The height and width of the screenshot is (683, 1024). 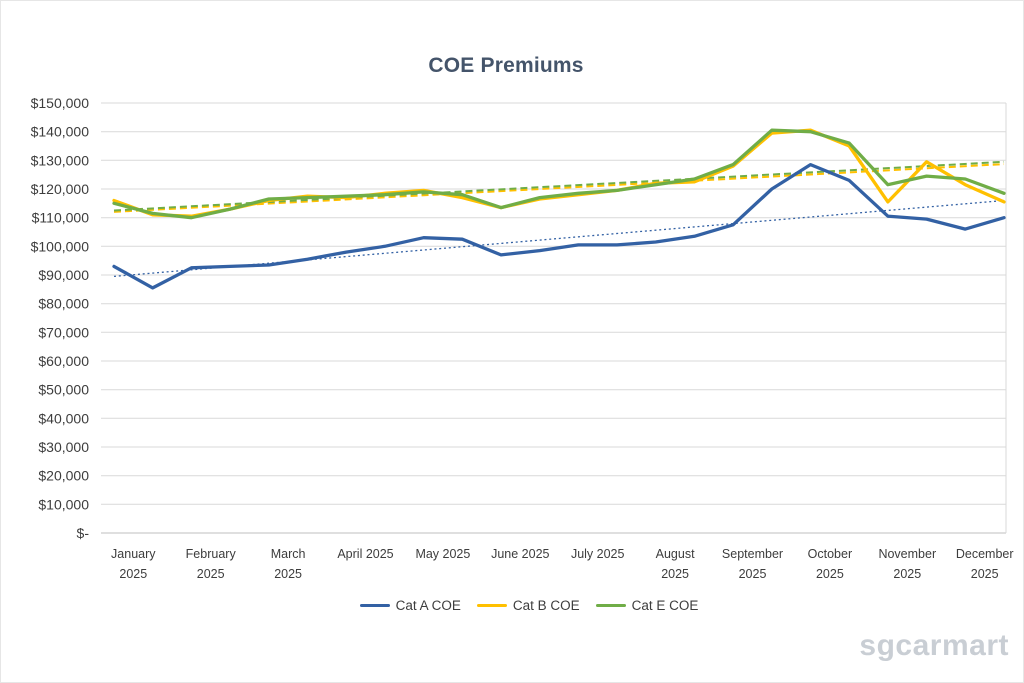 I want to click on y-axis-tick-label: $70,000, so click(x=63, y=332).